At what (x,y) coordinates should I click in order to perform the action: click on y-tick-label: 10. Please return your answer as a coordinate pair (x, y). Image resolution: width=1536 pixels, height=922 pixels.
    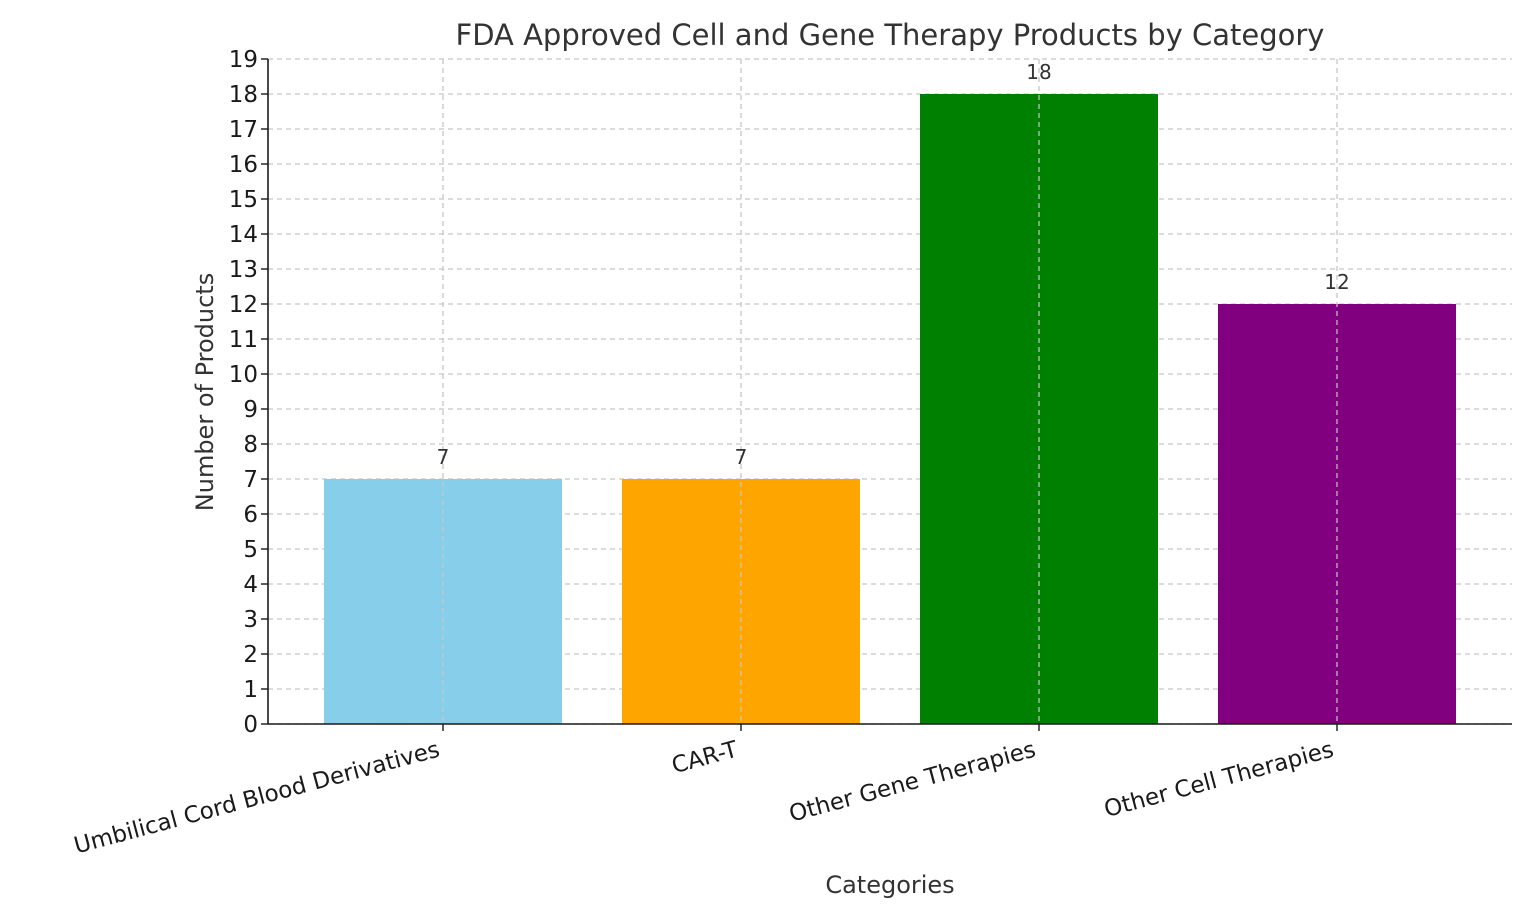
    Looking at the image, I should click on (243, 375).